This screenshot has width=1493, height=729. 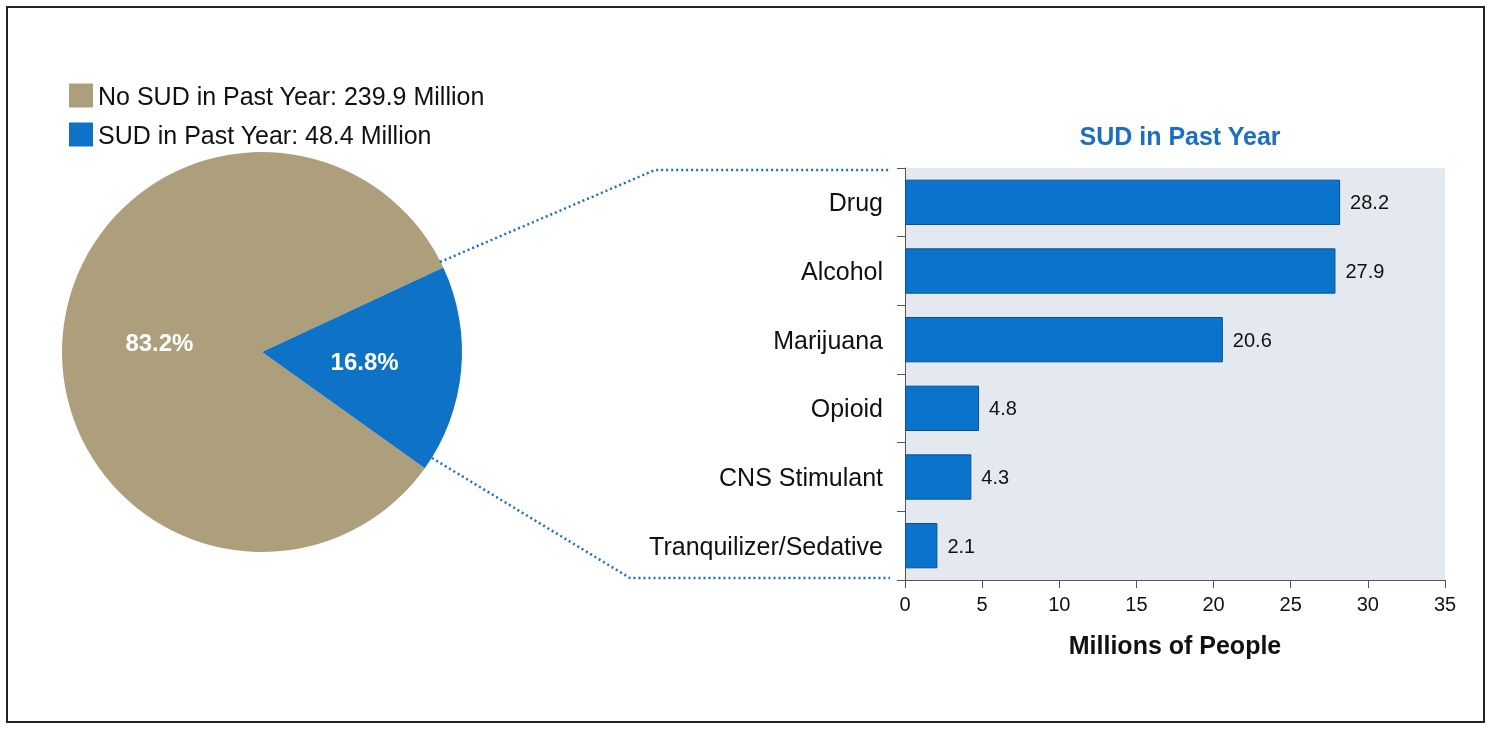 I want to click on x-tick-label: 20, so click(x=1213, y=604).